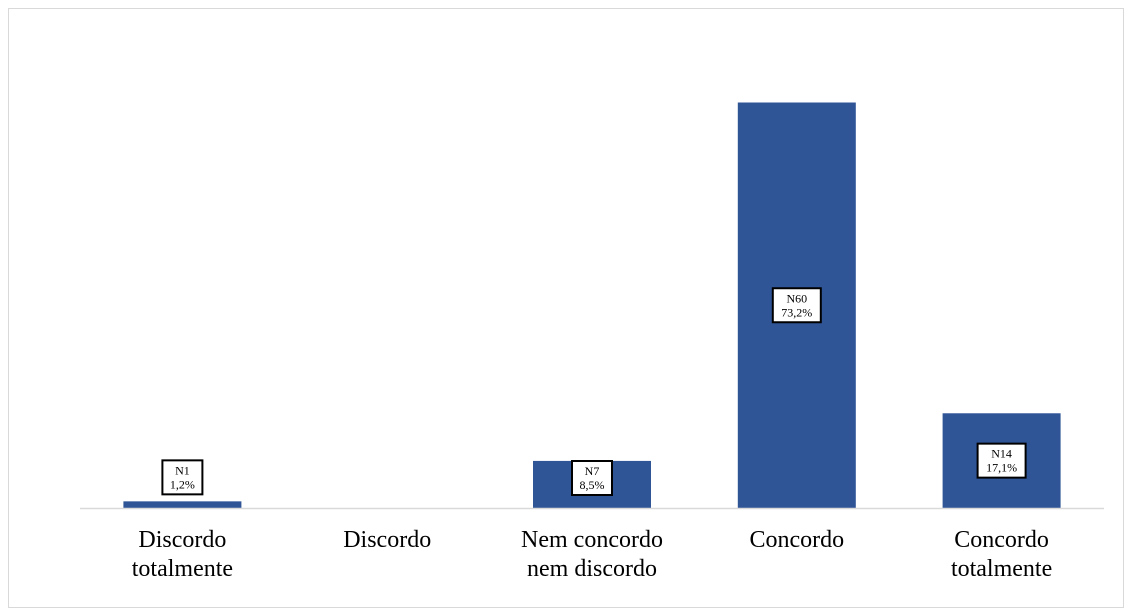 The height and width of the screenshot is (608, 1128). What do you see at coordinates (796, 298) in the screenshot?
I see `data-label-count-3: N60` at bounding box center [796, 298].